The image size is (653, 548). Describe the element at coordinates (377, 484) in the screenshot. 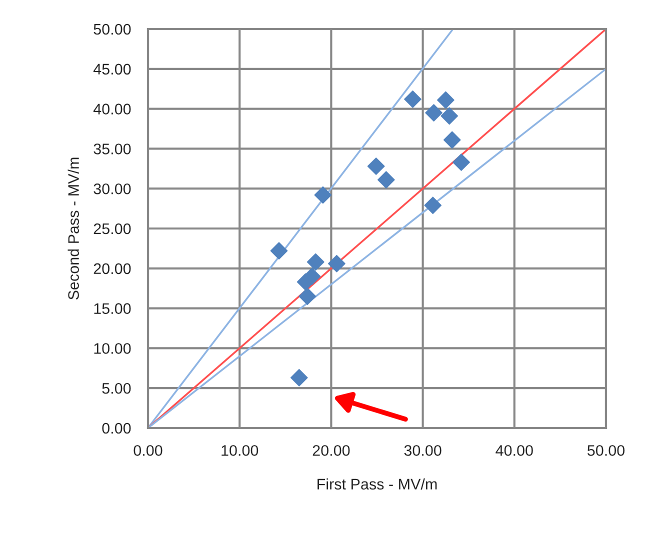

I see `x-axis-title: First Pass - MV/m` at that location.